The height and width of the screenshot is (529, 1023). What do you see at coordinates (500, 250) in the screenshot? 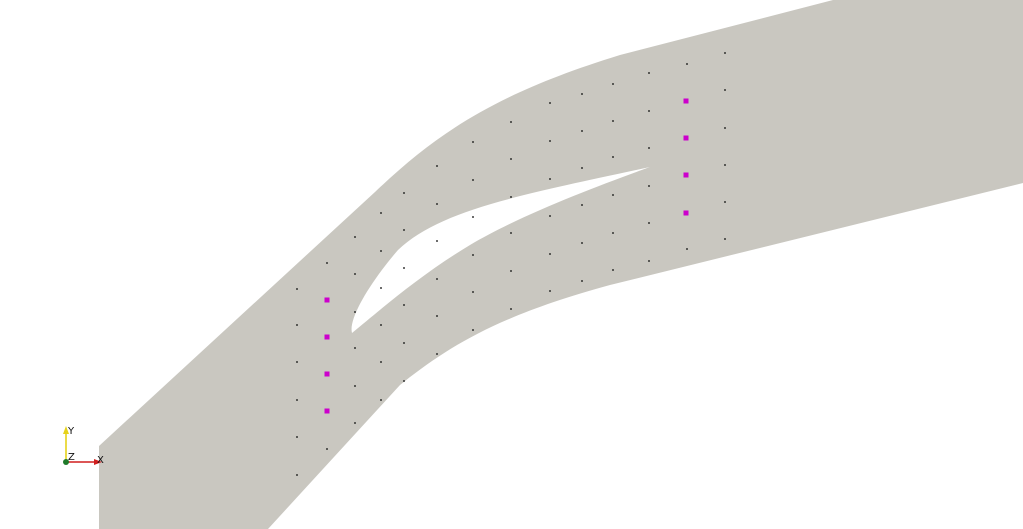
I see `blade-profile` at bounding box center [500, 250].